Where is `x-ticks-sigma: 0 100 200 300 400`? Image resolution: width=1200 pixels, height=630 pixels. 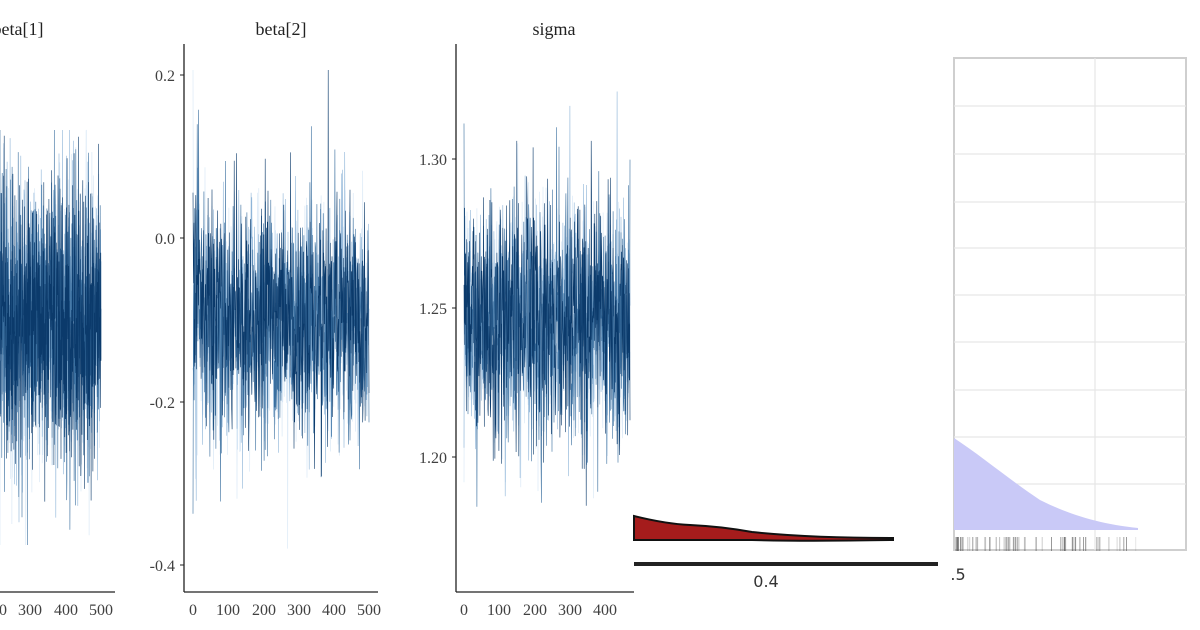
x-ticks-sigma: 0 100 200 300 400 is located at coordinates (538, 610).